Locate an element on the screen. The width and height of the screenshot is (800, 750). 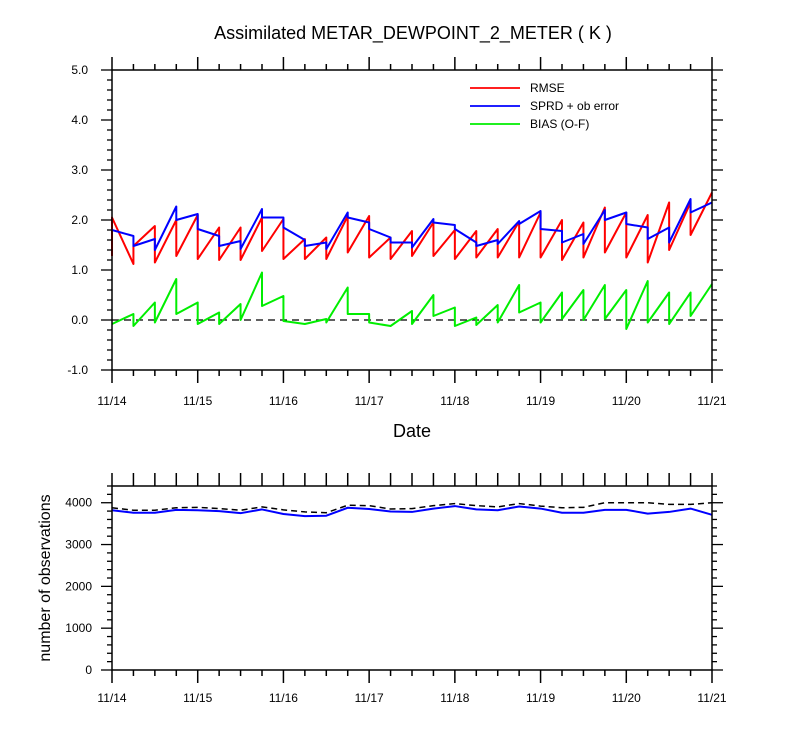
top-x-tick-label: 11/17 is located at coordinates (369, 401).